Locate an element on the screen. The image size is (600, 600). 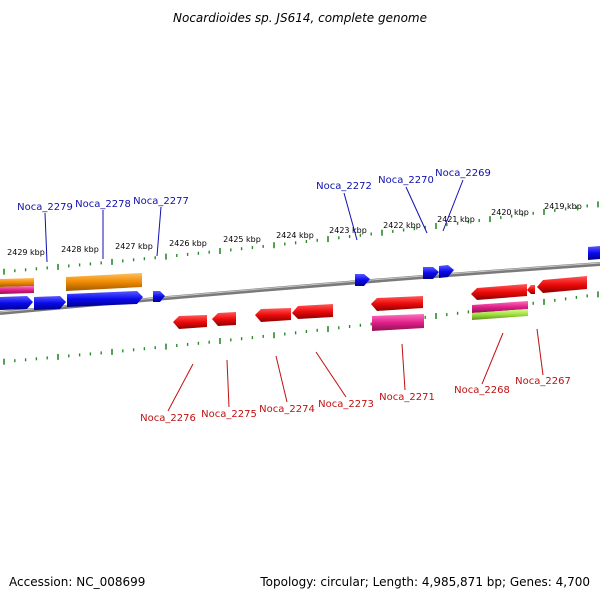
kbp-label: 2424 kbp is located at coordinates (295, 235).